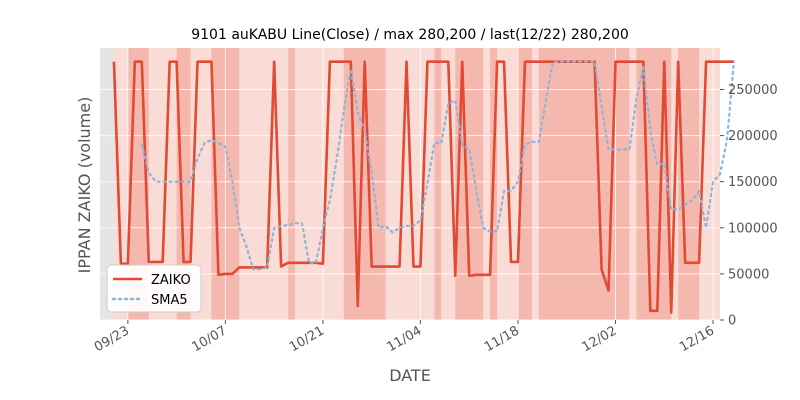 Image resolution: width=800 pixels, height=400 pixels. Describe the element at coordinates (753, 182) in the screenshot. I see `y-tick-label: 150000` at that location.